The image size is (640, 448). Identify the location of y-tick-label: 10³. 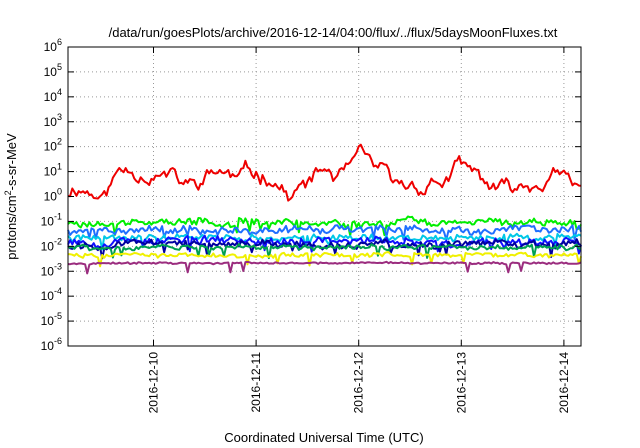
(53, 120).